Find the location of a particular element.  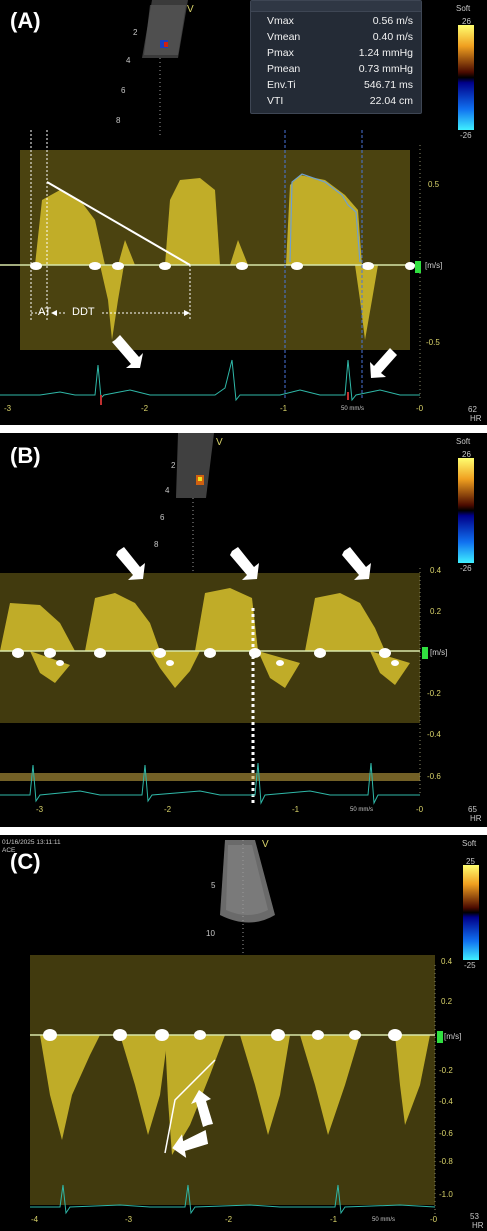

velocity-tick: -1.0 is located at coordinates (446, 1194).